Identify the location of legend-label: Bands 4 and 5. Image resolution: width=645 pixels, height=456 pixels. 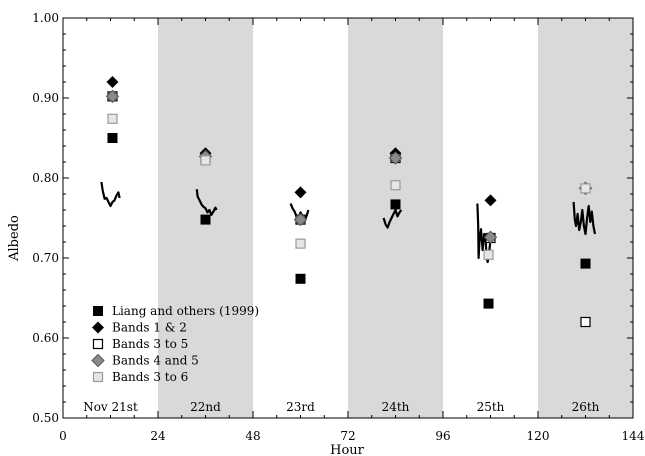
(155, 361).